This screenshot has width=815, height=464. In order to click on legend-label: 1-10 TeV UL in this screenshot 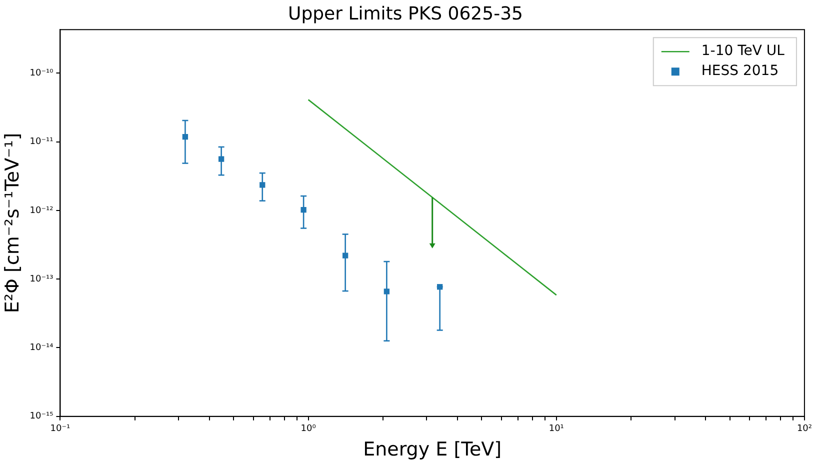, I will do `click(743, 51)`.